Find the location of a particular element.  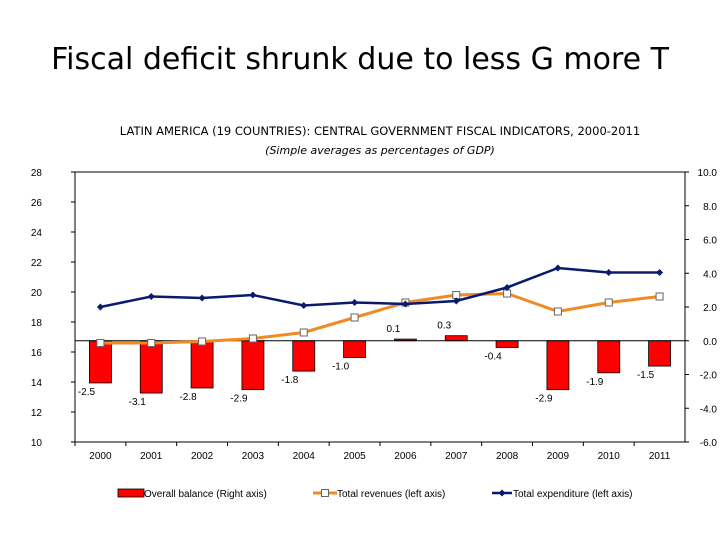

balance-label: -0.4 is located at coordinates (493, 357).